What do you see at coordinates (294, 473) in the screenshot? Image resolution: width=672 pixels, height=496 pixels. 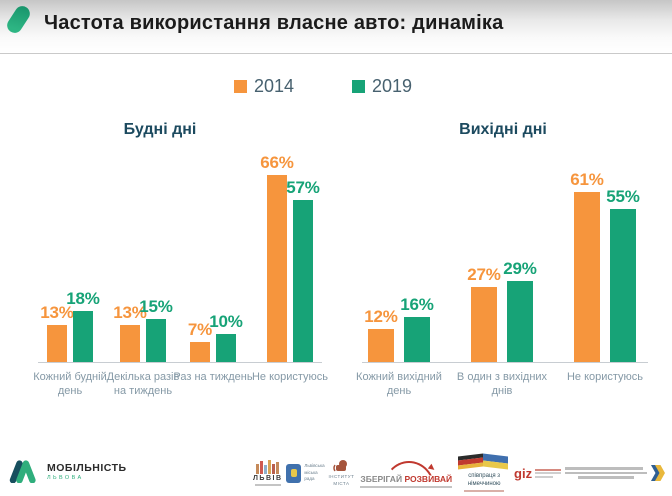 I see `council-shield-icon` at bounding box center [294, 473].